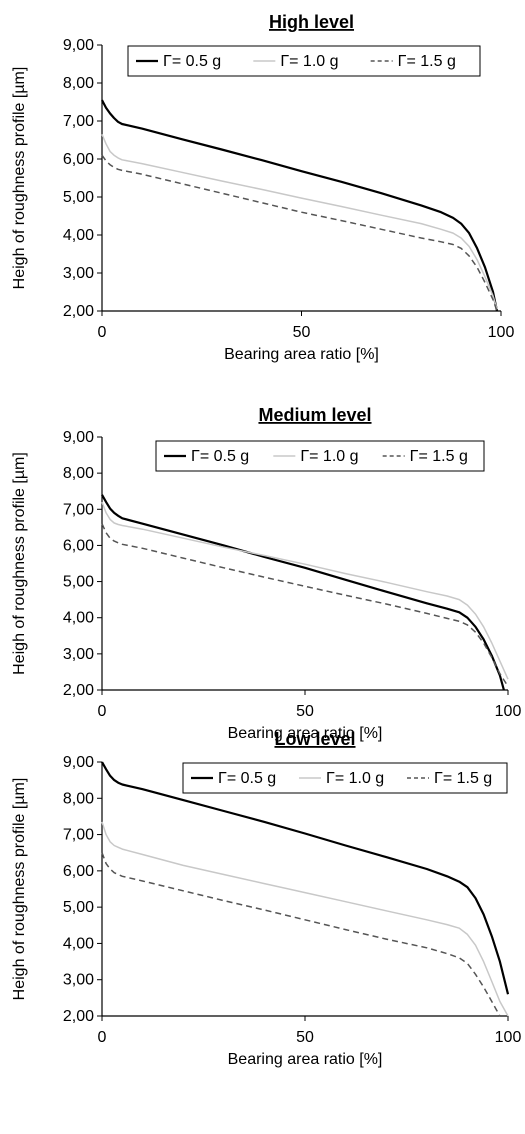  I want to click on chart-title: Low level, so click(314, 739).